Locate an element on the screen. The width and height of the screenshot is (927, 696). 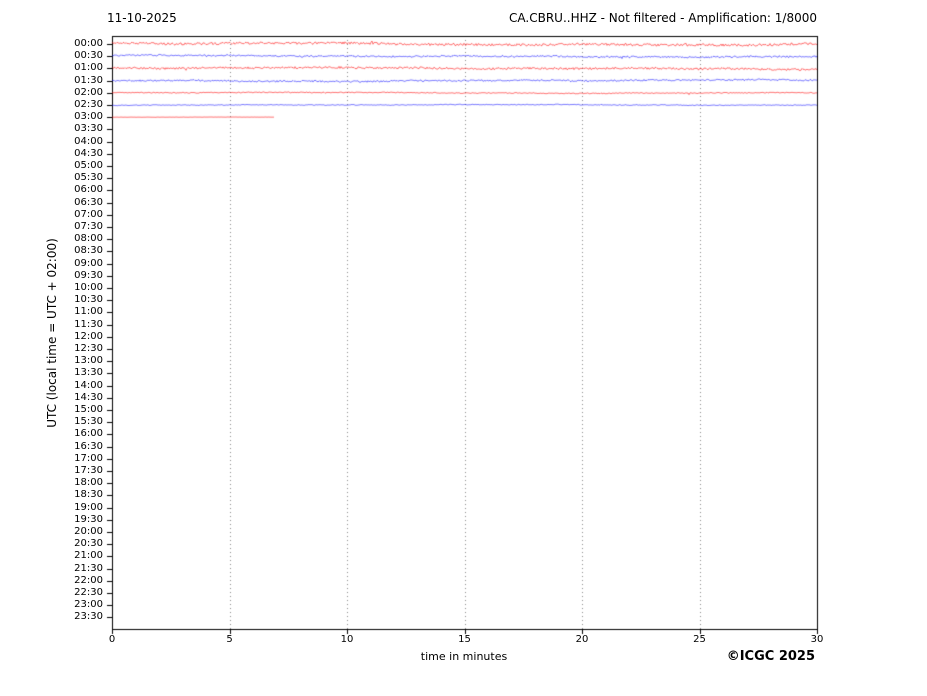
x-tick-label: 25 is located at coordinates (699, 639).